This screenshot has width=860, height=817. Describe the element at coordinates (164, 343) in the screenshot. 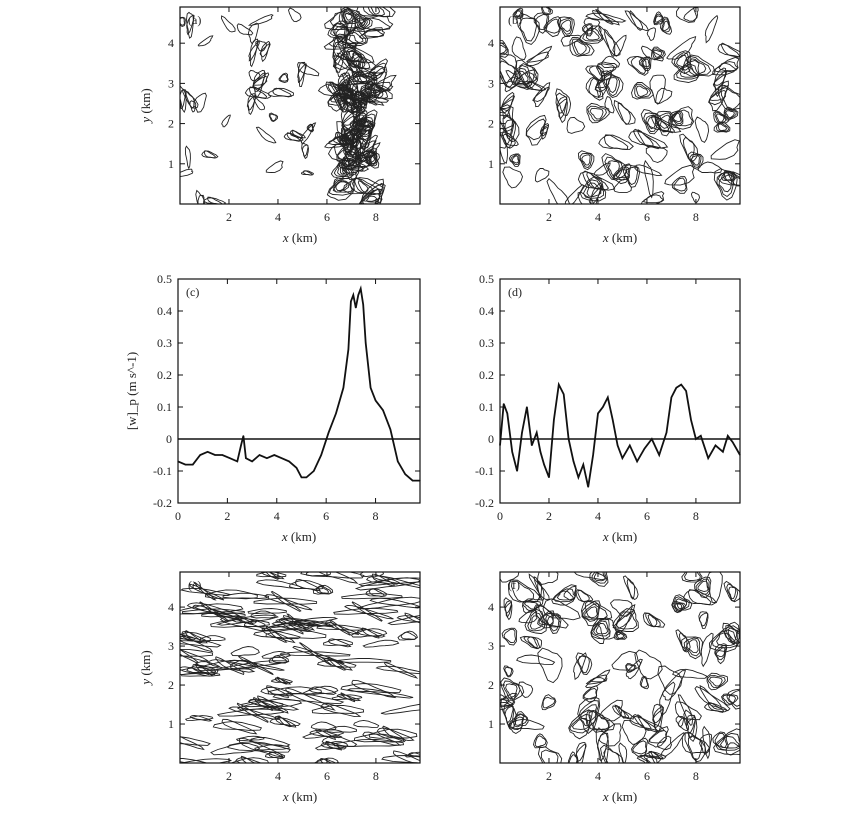

I see `y-tick-label: 0.3` at that location.